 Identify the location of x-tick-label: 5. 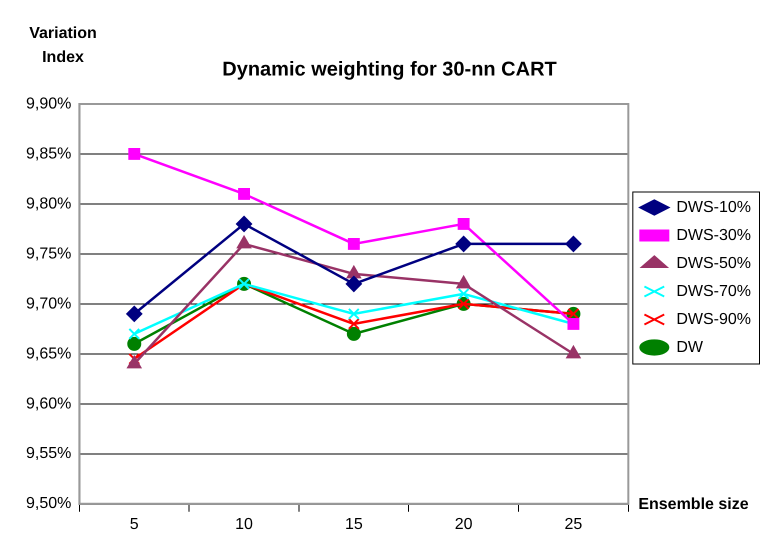
(134, 524).